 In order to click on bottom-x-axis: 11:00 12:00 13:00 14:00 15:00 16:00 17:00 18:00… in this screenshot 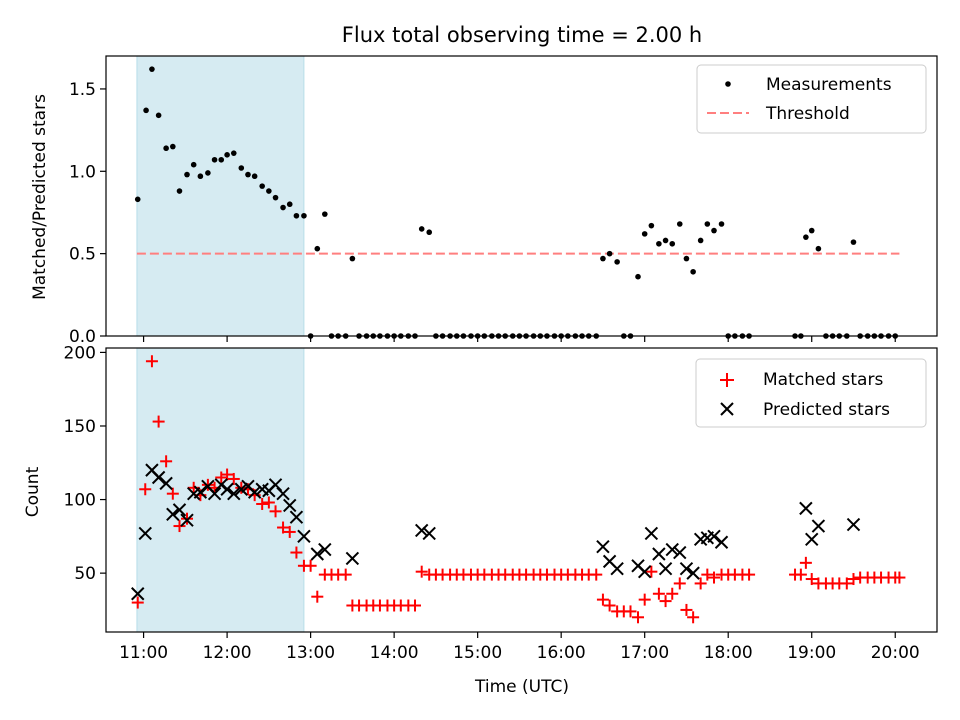, I will do `click(519, 647)`.